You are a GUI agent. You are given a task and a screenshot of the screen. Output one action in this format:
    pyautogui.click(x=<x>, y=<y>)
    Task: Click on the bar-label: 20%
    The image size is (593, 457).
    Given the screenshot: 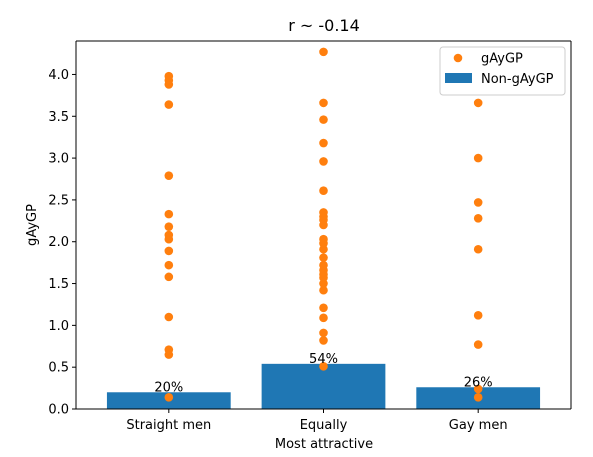 What is the action you would take?
    pyautogui.click(x=168, y=387)
    